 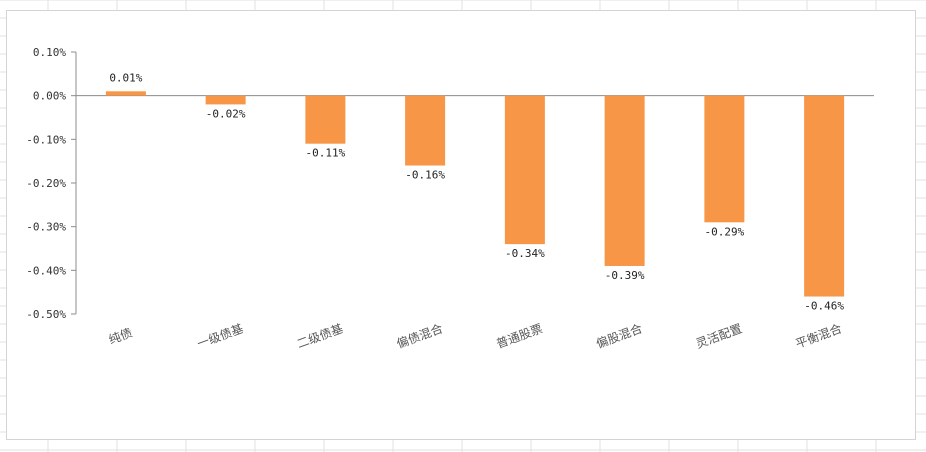 What do you see at coordinates (46, 270) in the screenshot?
I see `y-tick-label: -0.40%` at bounding box center [46, 270].